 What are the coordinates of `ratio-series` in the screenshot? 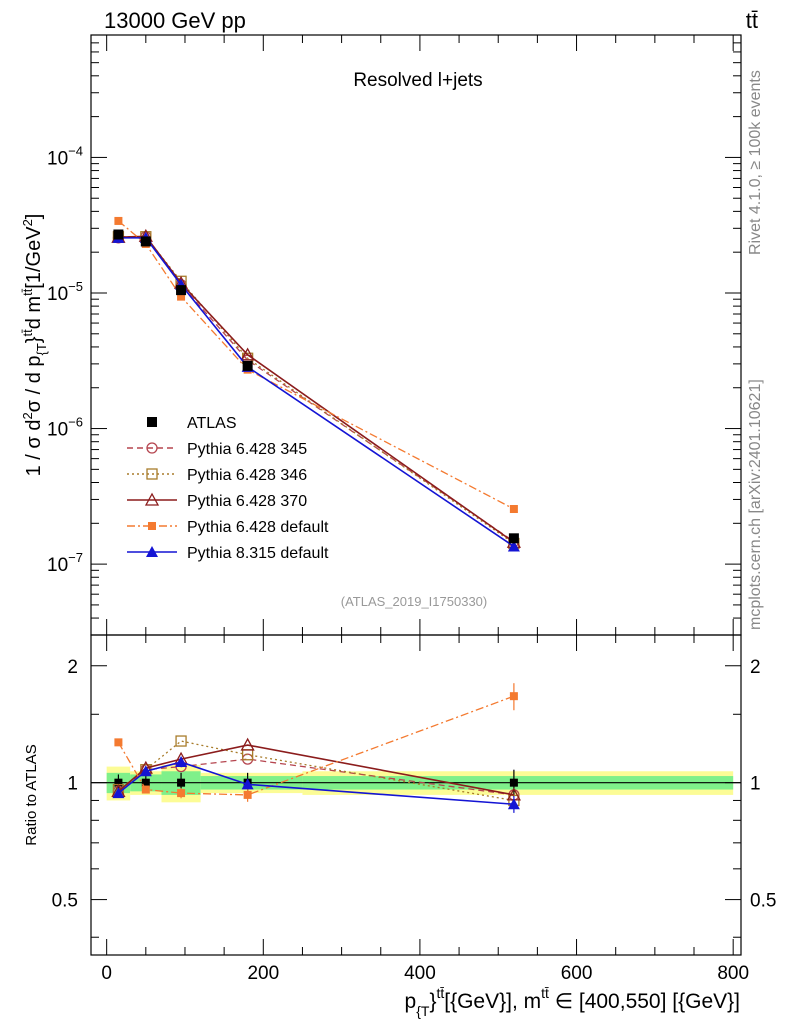 It's located at (316, 748).